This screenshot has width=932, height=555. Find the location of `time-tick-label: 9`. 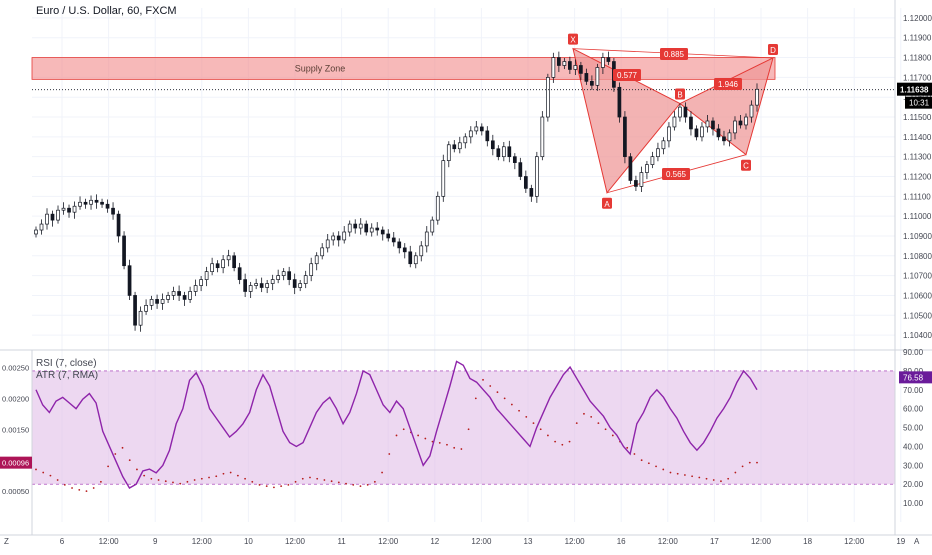

time-tick-label: 9 is located at coordinates (155, 541).